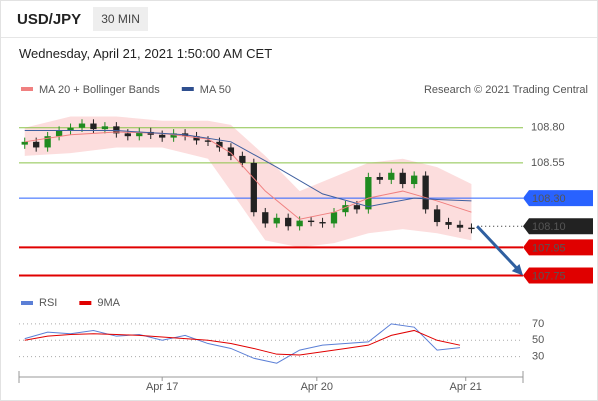 Image resolution: width=598 pixels, height=401 pixels. Describe the element at coordinates (506, 90) in the screenshot. I see `credit: Research © 2021 Trading Central` at that location.